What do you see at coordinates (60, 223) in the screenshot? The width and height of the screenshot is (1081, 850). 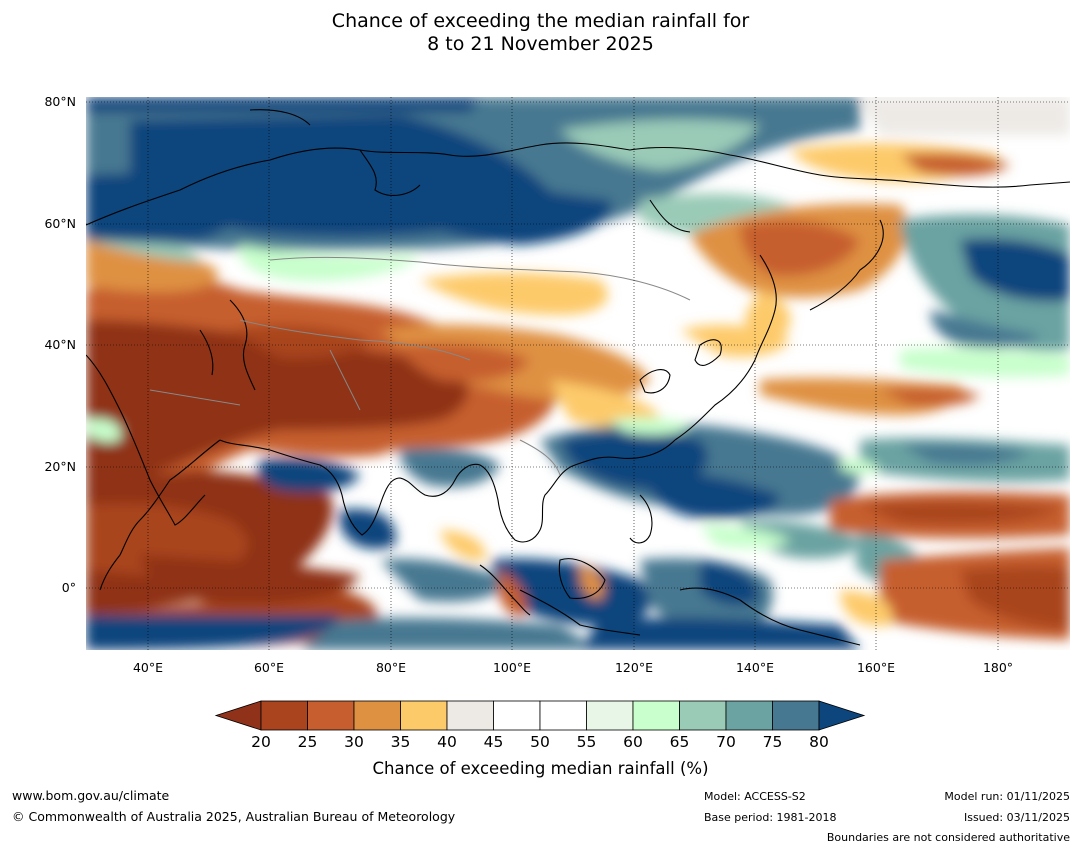 I see `lat-label-60n: 60°N` at bounding box center [60, 223].